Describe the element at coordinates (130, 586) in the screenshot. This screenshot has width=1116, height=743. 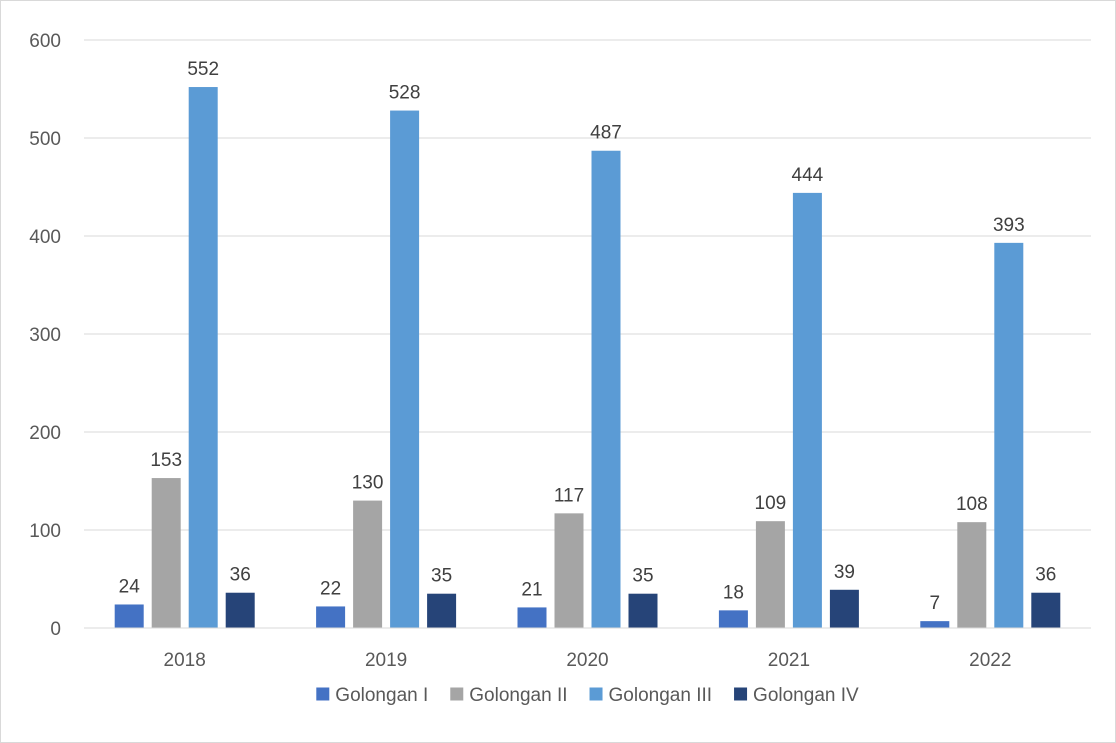
I see `data-label: 24` at that location.